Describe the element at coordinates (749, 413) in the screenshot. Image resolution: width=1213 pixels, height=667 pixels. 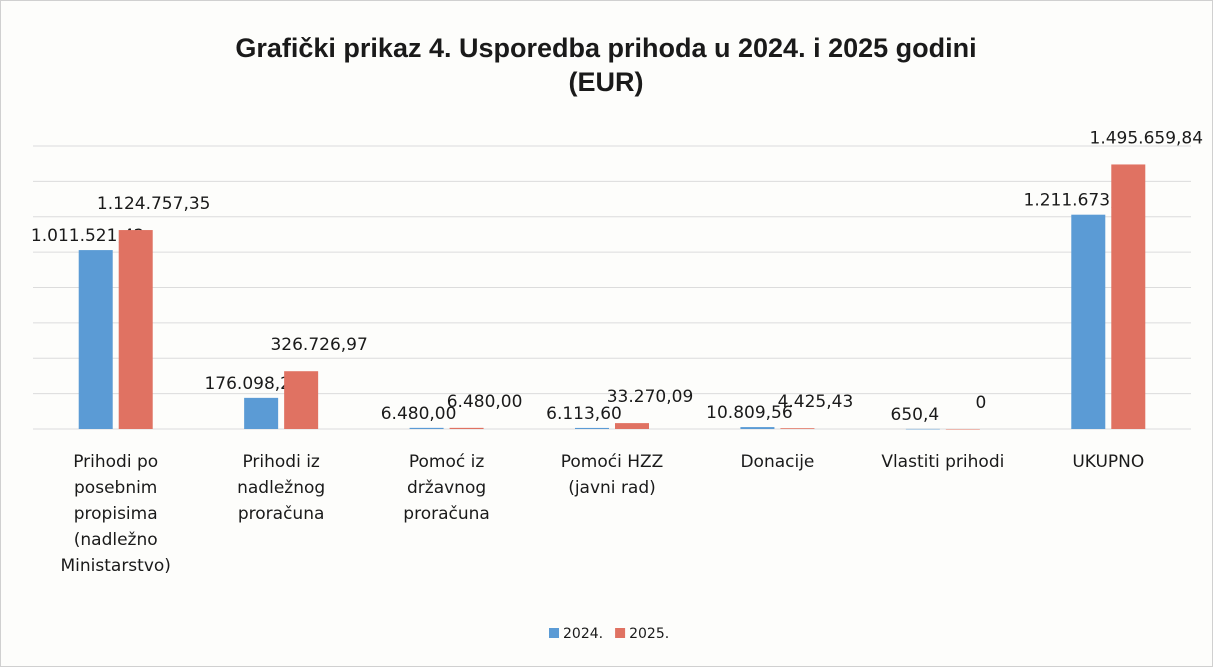
I see `data-label: 10.809,56` at that location.